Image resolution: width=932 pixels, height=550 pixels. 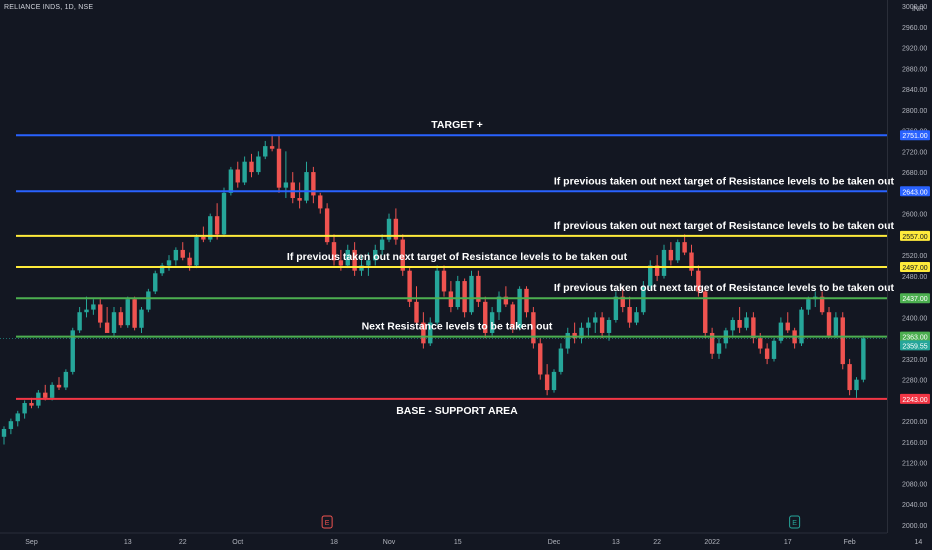 I want to click on x-tick-label: 15, so click(x=458, y=542).